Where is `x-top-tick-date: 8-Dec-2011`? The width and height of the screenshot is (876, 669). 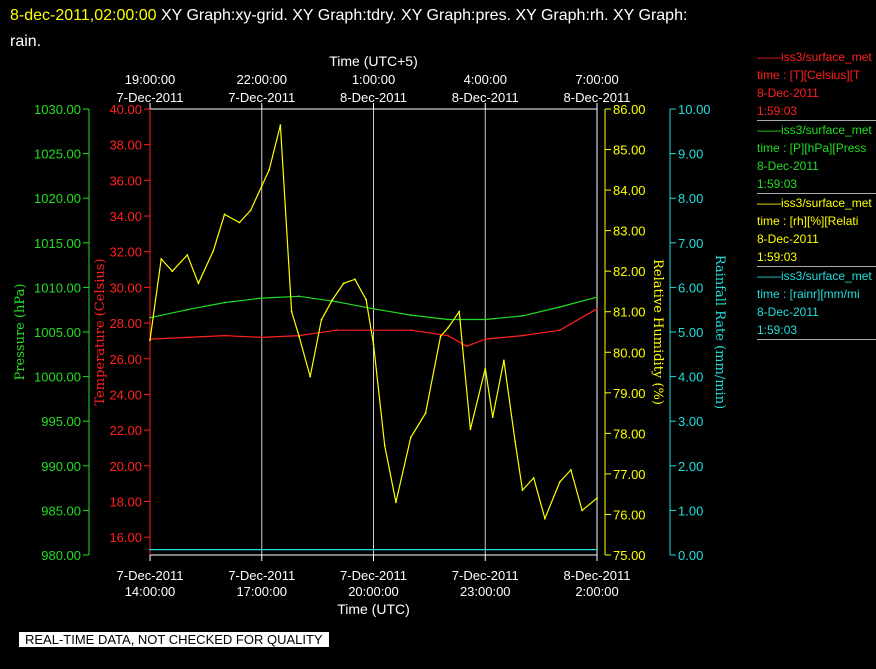
x-top-tick-date: 8-Dec-2011 is located at coordinates (597, 97).